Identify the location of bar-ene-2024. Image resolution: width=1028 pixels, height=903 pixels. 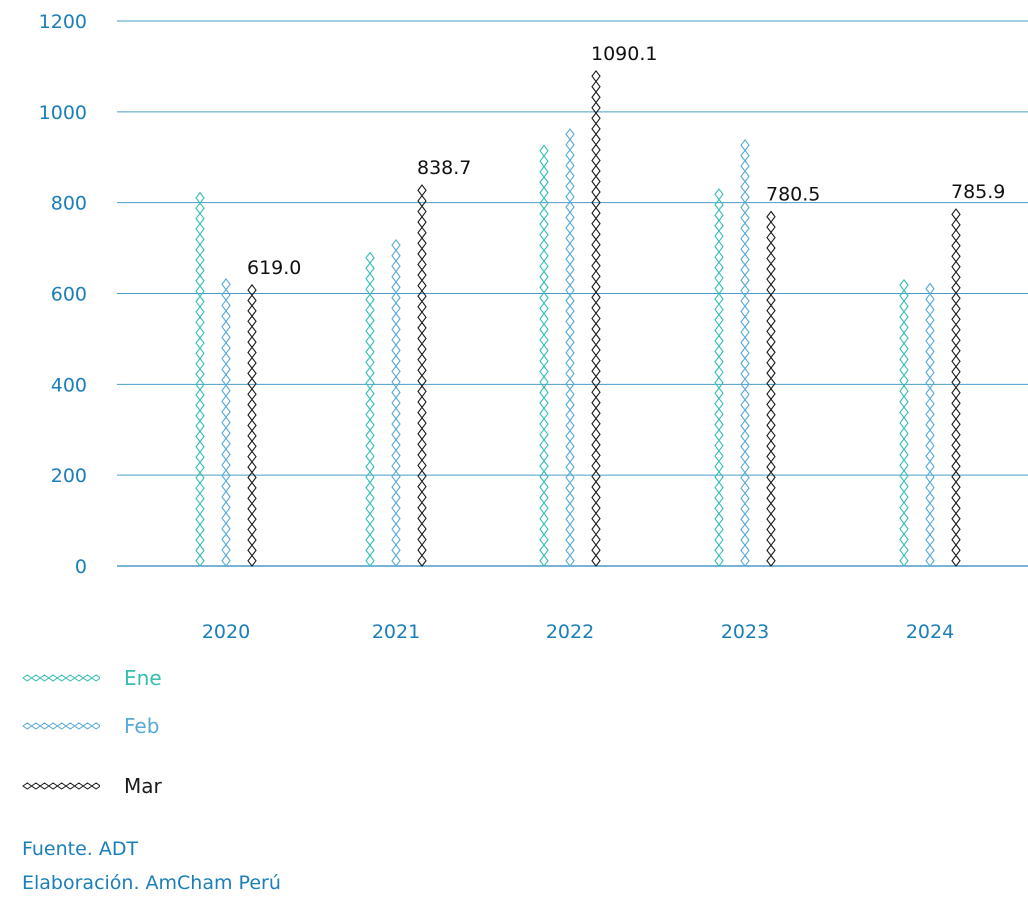
(904, 422).